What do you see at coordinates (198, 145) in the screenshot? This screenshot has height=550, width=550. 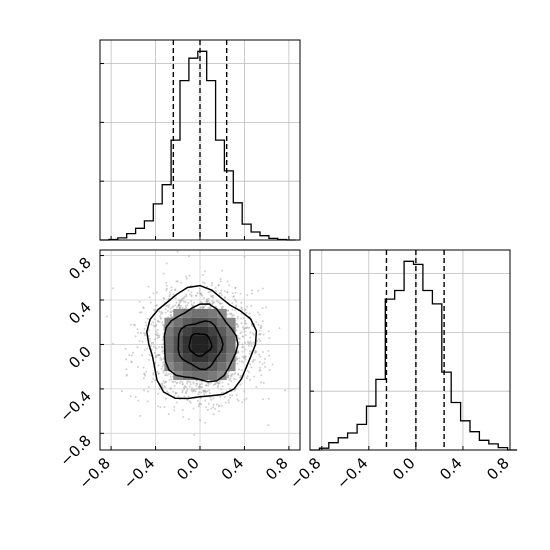 I see `histogram-step-line` at bounding box center [198, 145].